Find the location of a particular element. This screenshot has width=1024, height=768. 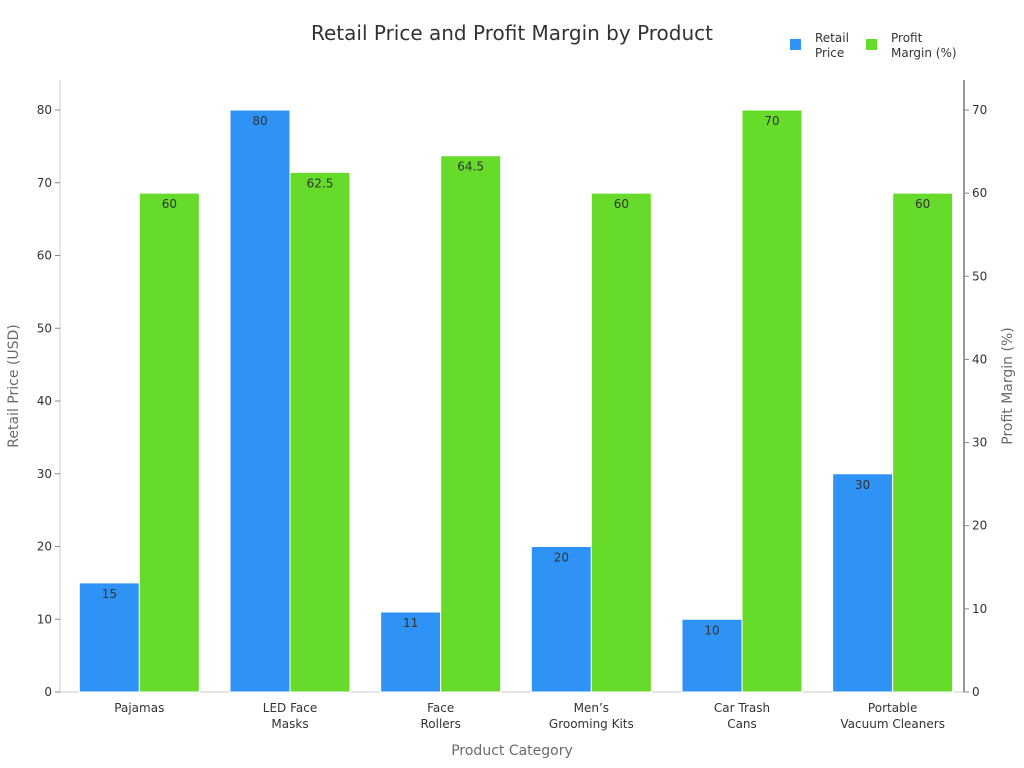

data-label-retail-price: 30 is located at coordinates (862, 485).